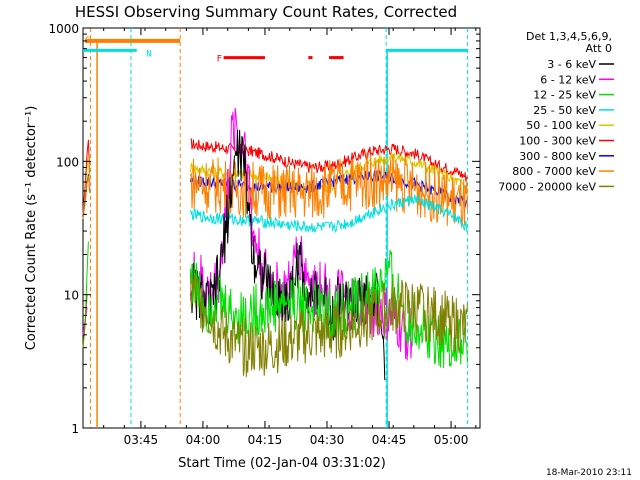 The width and height of the screenshot is (640, 480). What do you see at coordinates (557, 156) in the screenshot?
I see `legend-label: 300 - 800 keV` at bounding box center [557, 156].